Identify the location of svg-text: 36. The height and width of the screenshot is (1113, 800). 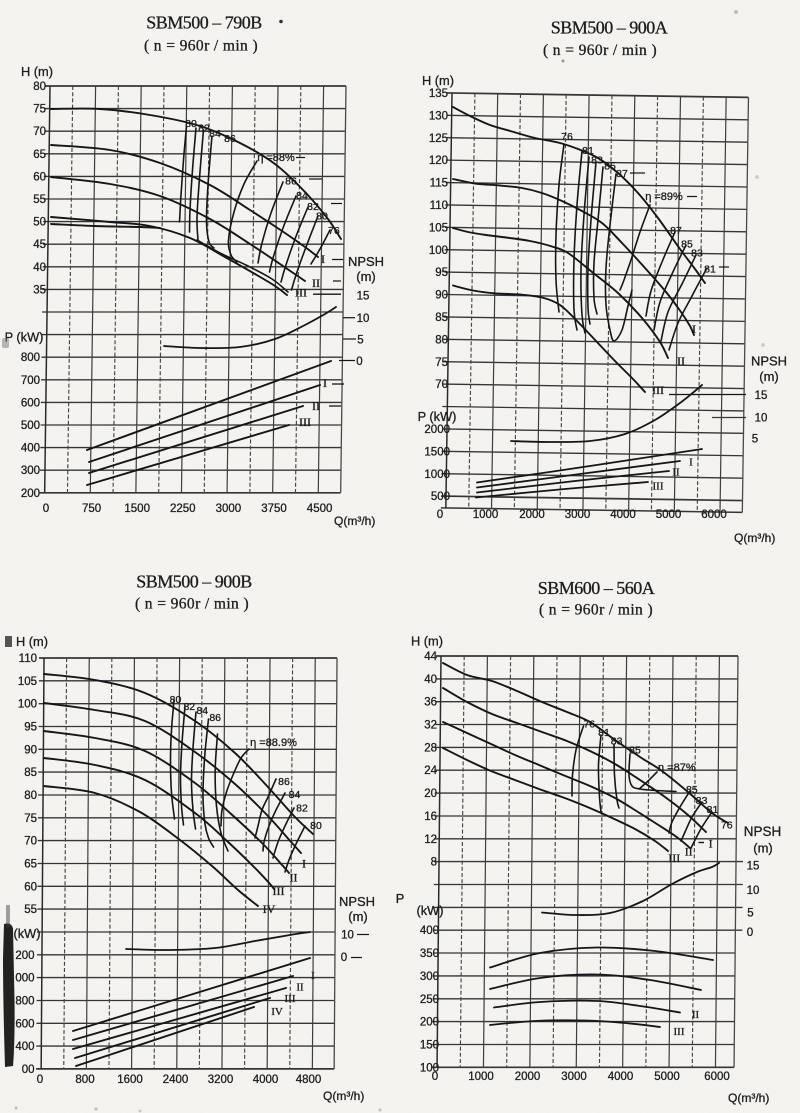
(430, 703).